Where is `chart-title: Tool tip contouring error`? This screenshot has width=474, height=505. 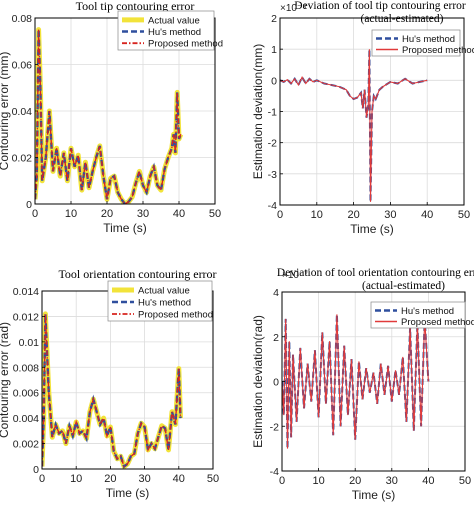
chart-title: Tool tip contouring error is located at coordinates (135, 6).